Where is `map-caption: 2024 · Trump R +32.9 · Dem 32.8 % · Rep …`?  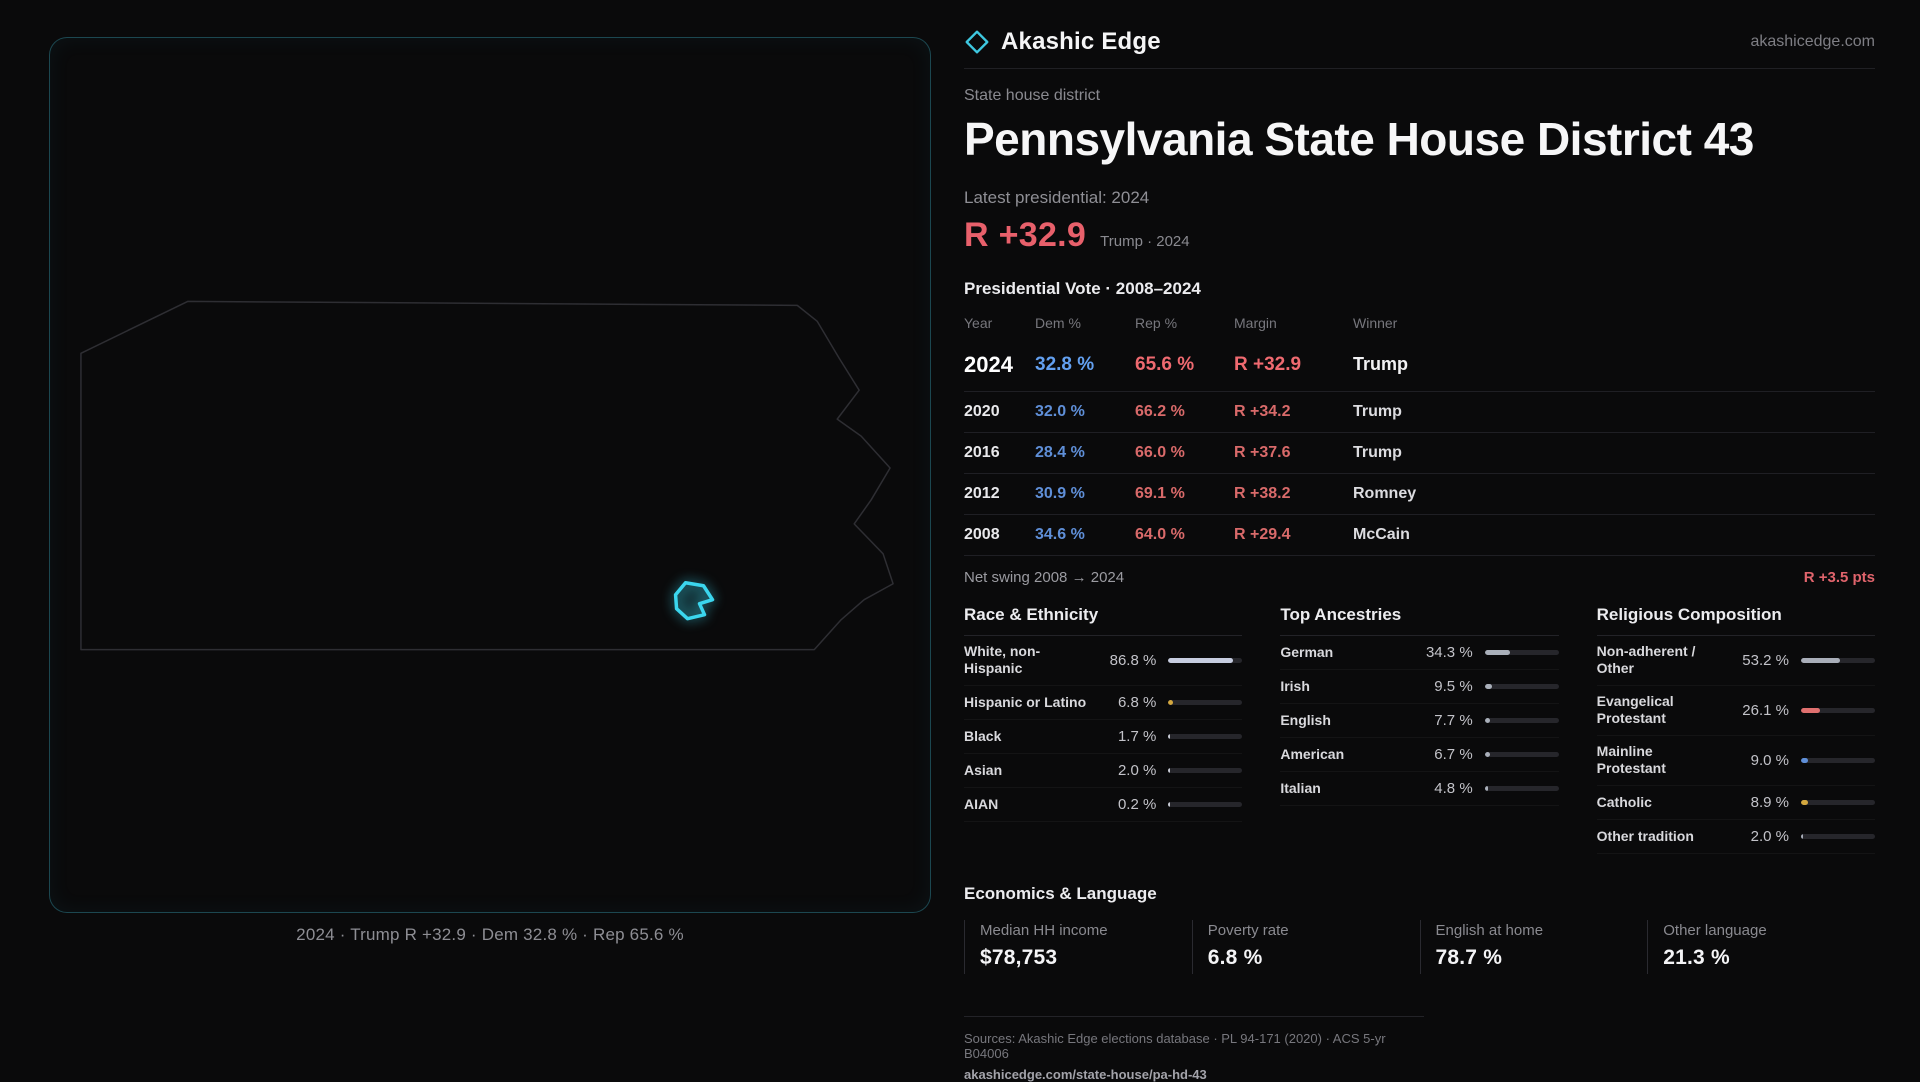
map-caption: 2024 · Trump R +32.9 · Dem 32.8 % · Rep … is located at coordinates (490, 934).